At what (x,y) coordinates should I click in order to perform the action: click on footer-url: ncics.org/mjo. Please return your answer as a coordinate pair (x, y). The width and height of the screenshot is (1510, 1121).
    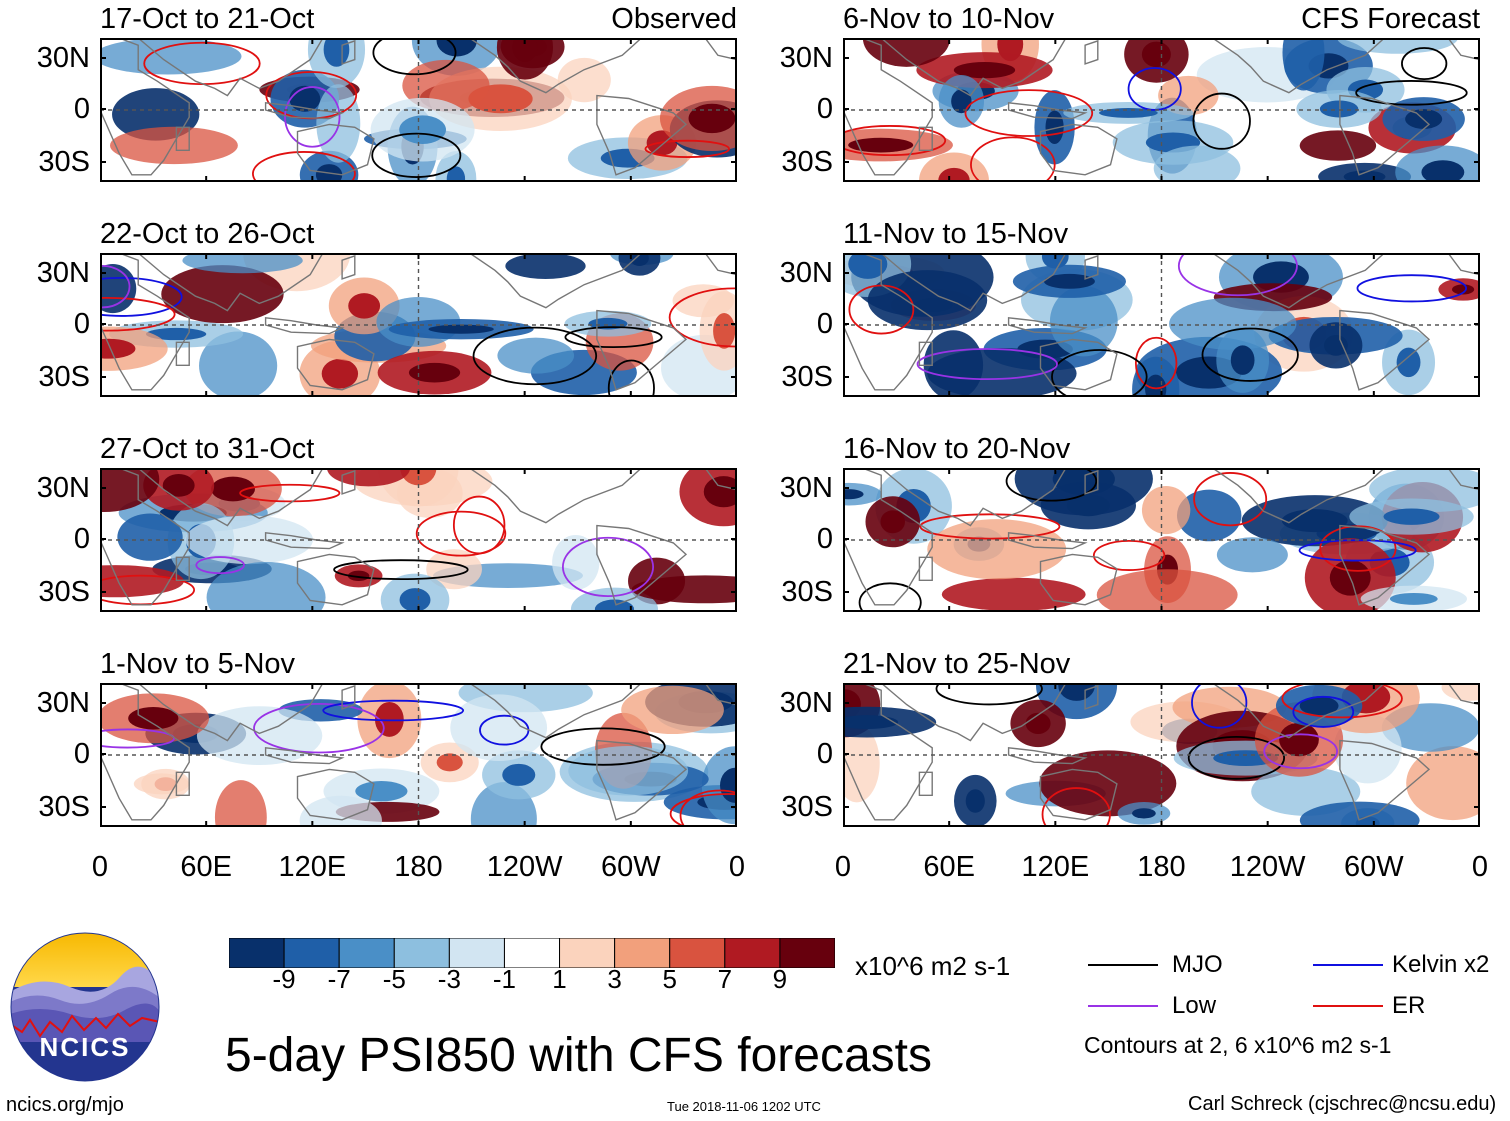
    Looking at the image, I should click on (65, 1105).